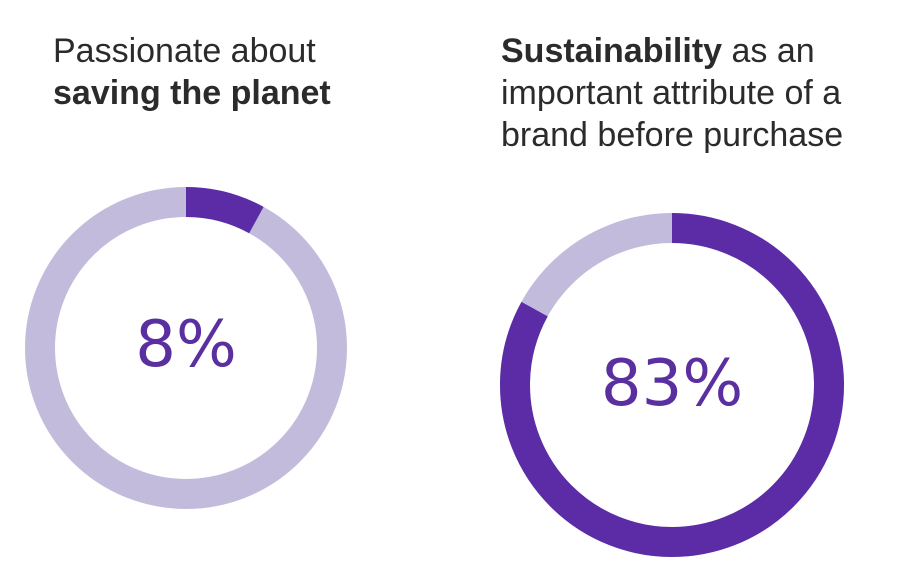 This screenshot has height=572, width=924. I want to click on right-caption-text-3: important attribute of a, so click(671, 93).